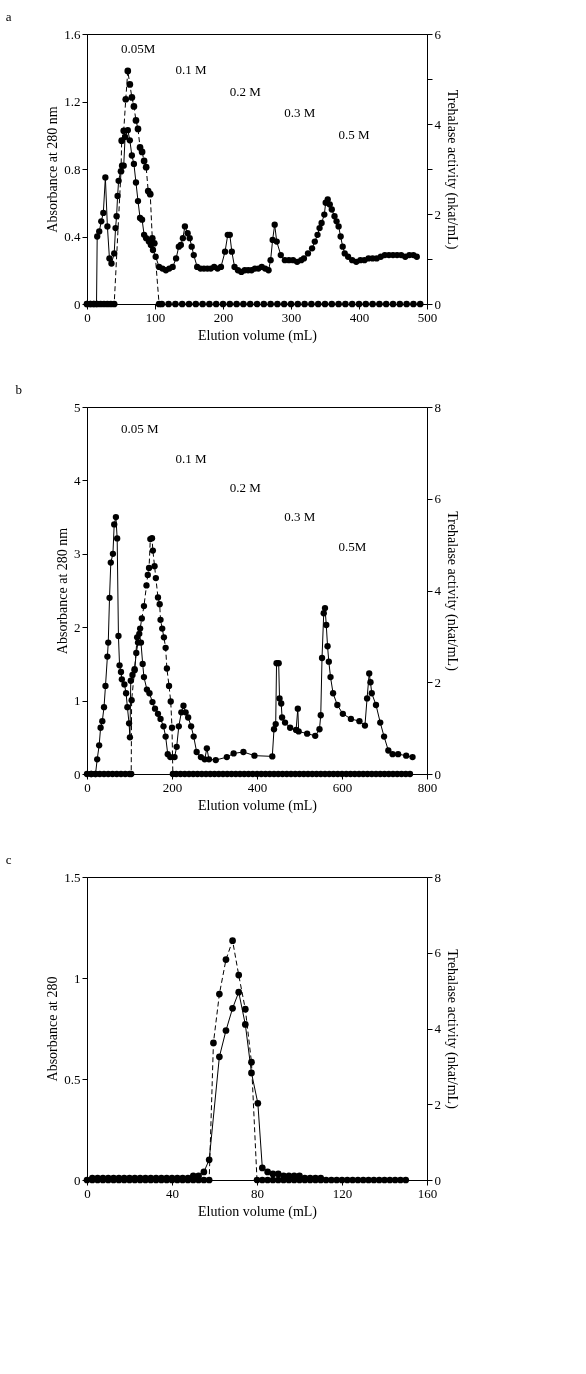 Image resolution: width=586 pixels, height=1374 pixels. I want to click on x-tick-label: 800, so click(427, 787).